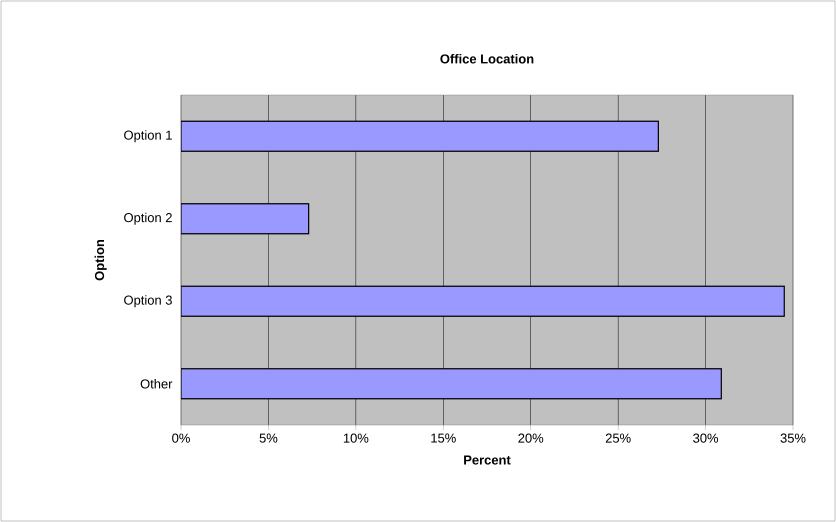 The width and height of the screenshot is (836, 522). Describe the element at coordinates (487, 460) in the screenshot. I see `x-axis-title: Percent` at that location.